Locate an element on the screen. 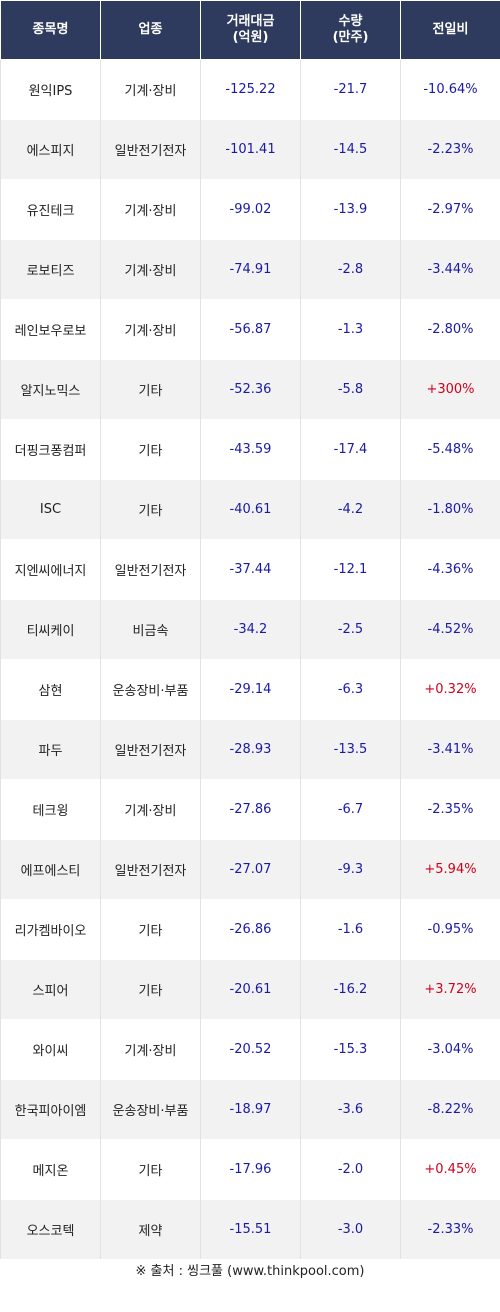  cell-amount: -74.91 is located at coordinates (250, 269).